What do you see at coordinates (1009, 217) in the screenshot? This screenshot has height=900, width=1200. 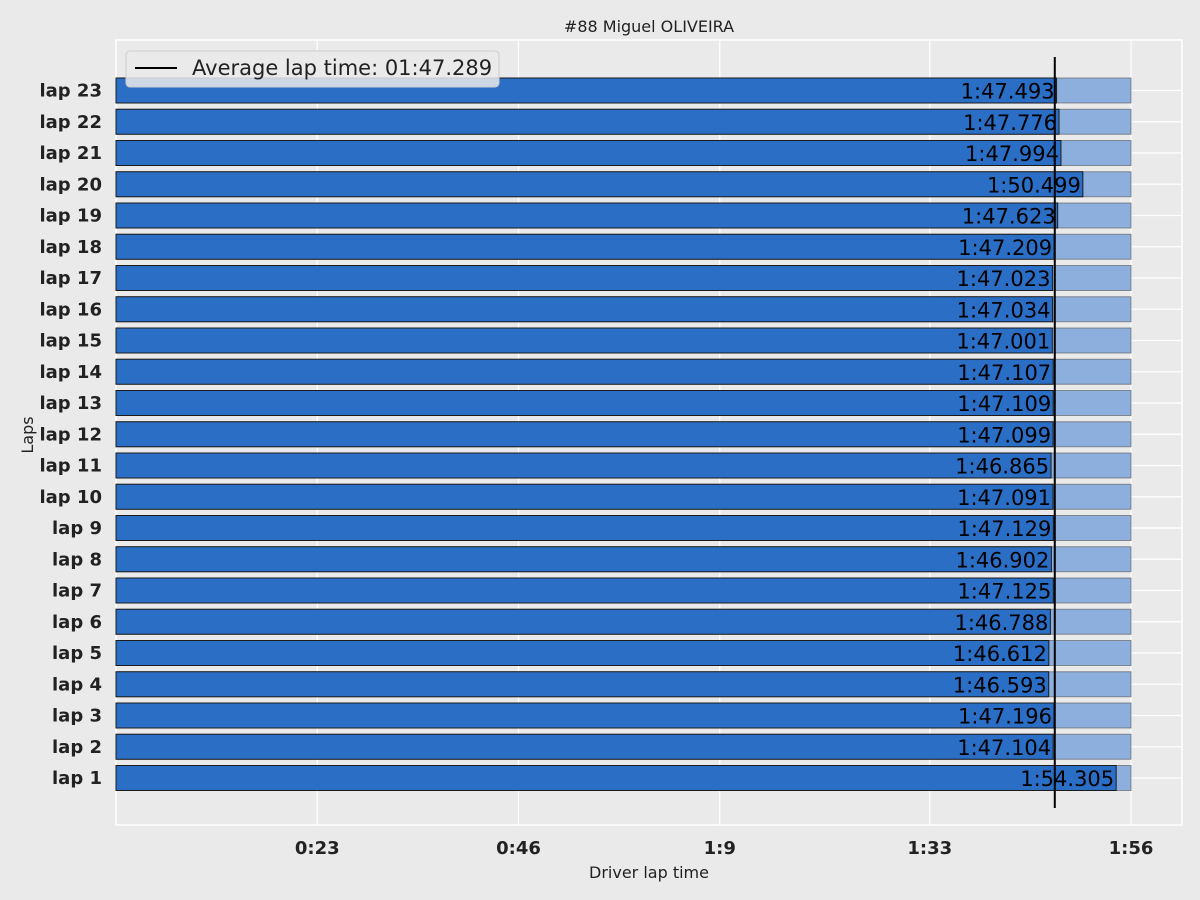 I see `bar-value-label: 1:47.623` at bounding box center [1009, 217].